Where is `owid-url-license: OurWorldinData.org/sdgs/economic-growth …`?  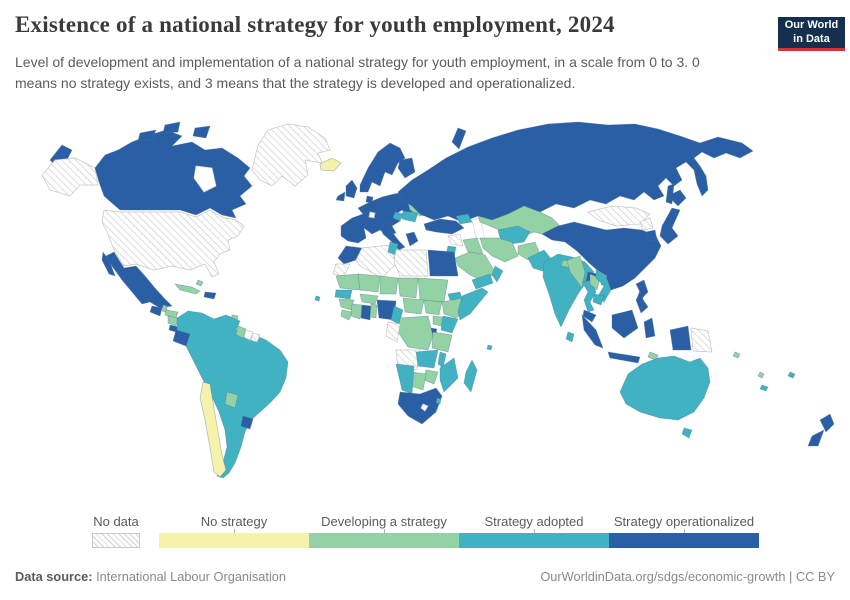 owid-url-license: OurWorldinData.org/sdgs/economic-growth … is located at coordinates (687, 576).